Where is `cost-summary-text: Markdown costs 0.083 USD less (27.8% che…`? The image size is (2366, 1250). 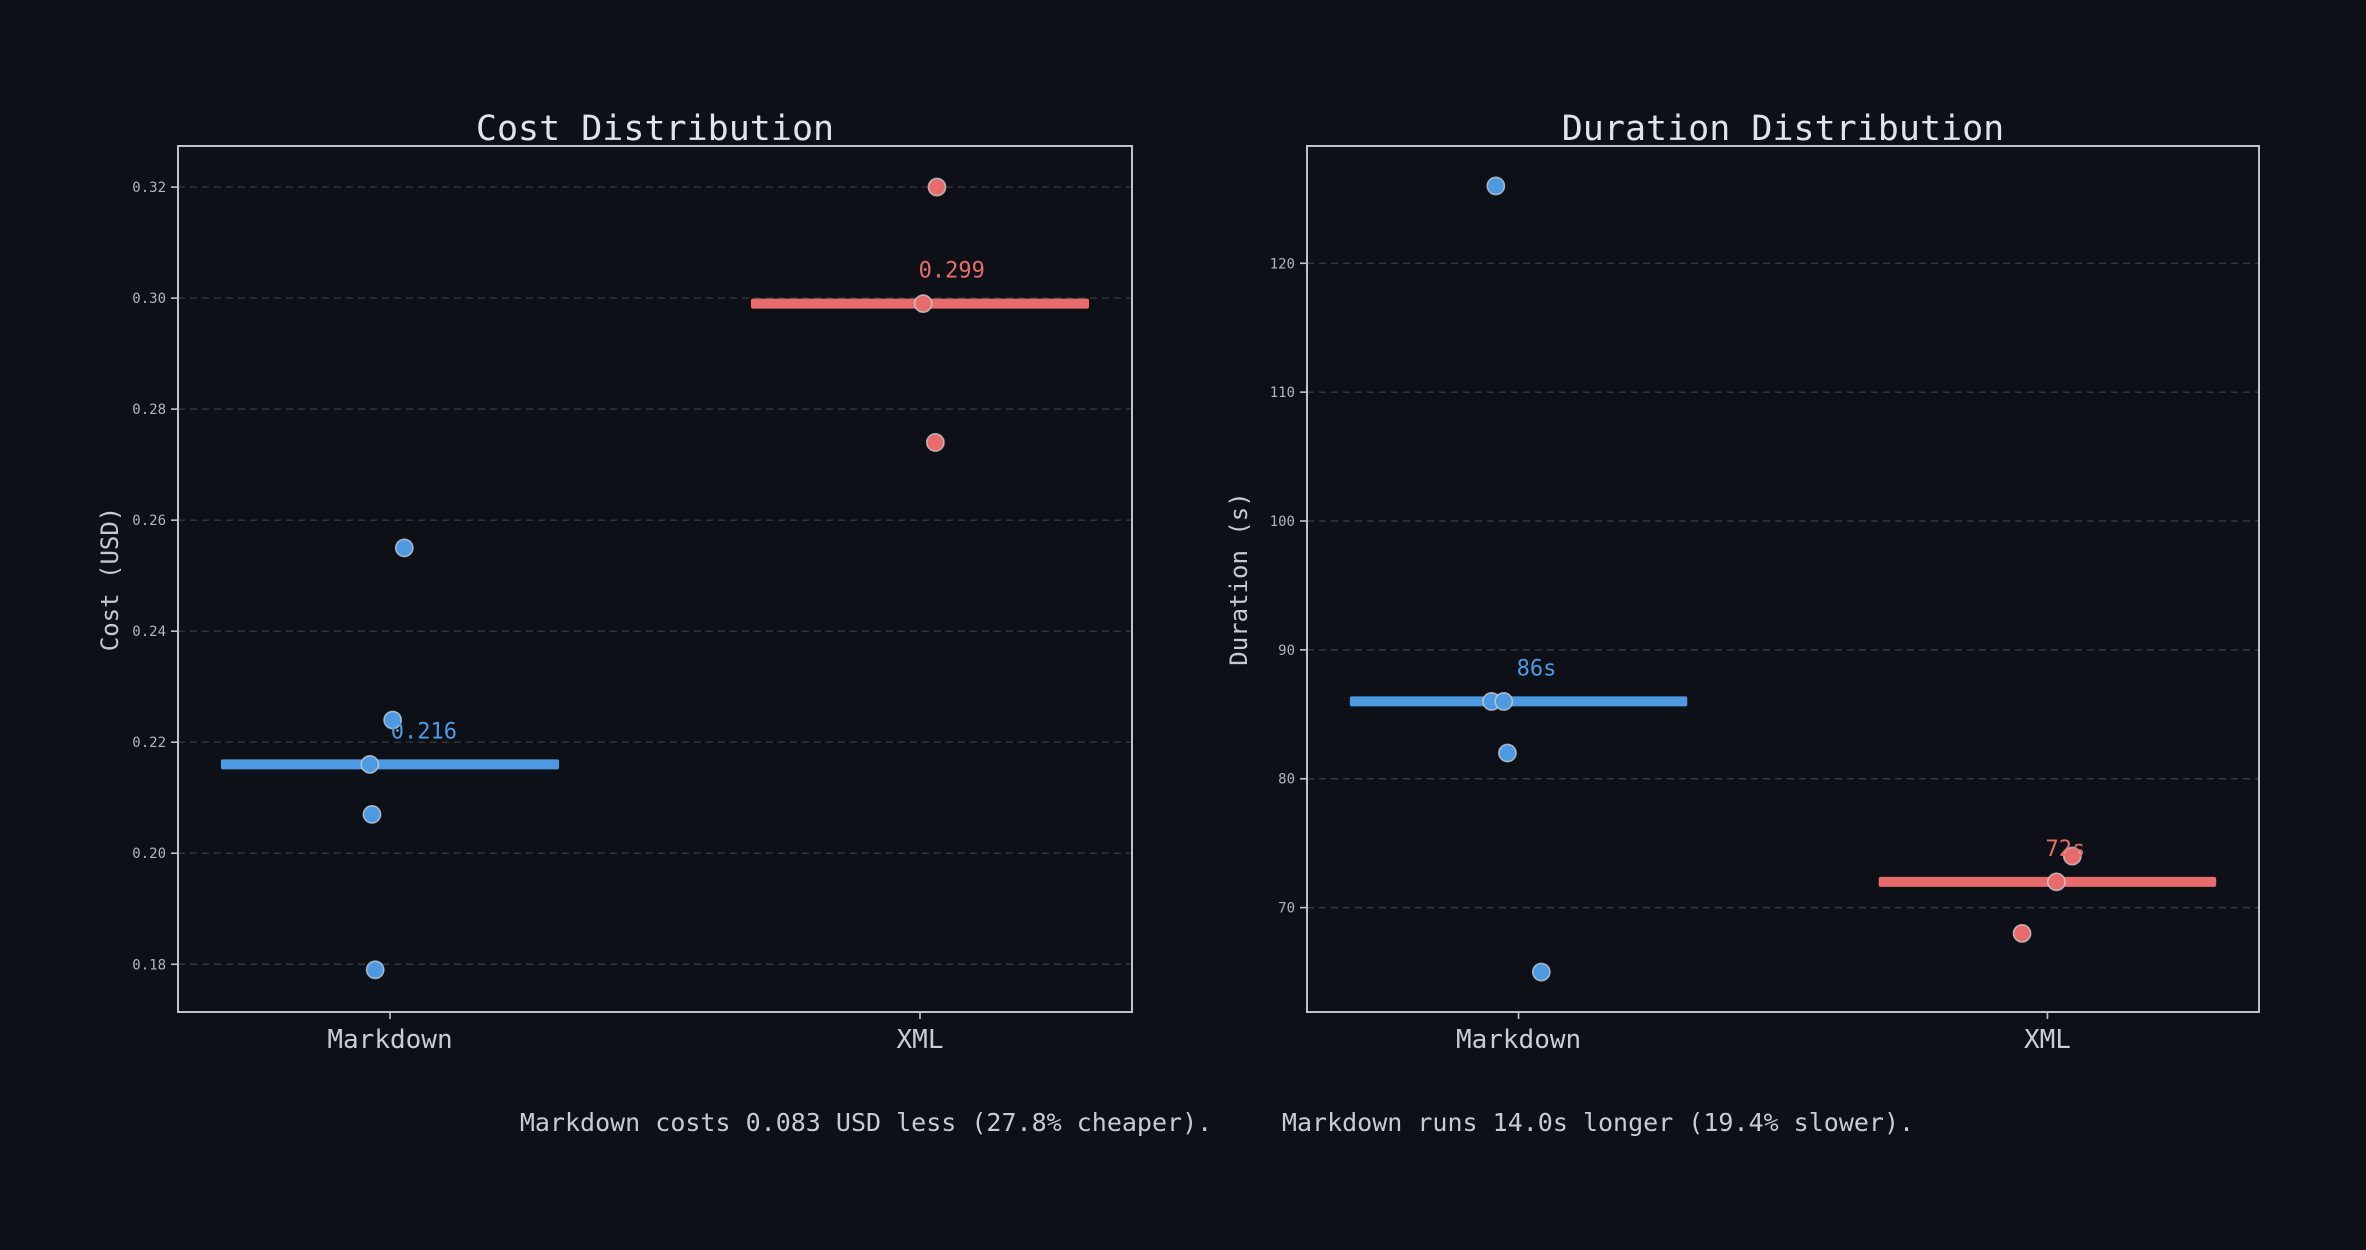 cost-summary-text: Markdown costs 0.083 USD less (27.8% che… is located at coordinates (866, 1122).